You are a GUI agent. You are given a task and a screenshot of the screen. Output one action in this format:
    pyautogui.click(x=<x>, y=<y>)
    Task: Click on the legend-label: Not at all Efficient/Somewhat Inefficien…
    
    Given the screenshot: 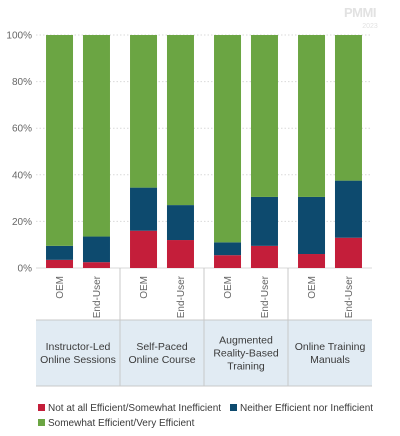 What is the action you would take?
    pyautogui.click(x=134, y=408)
    